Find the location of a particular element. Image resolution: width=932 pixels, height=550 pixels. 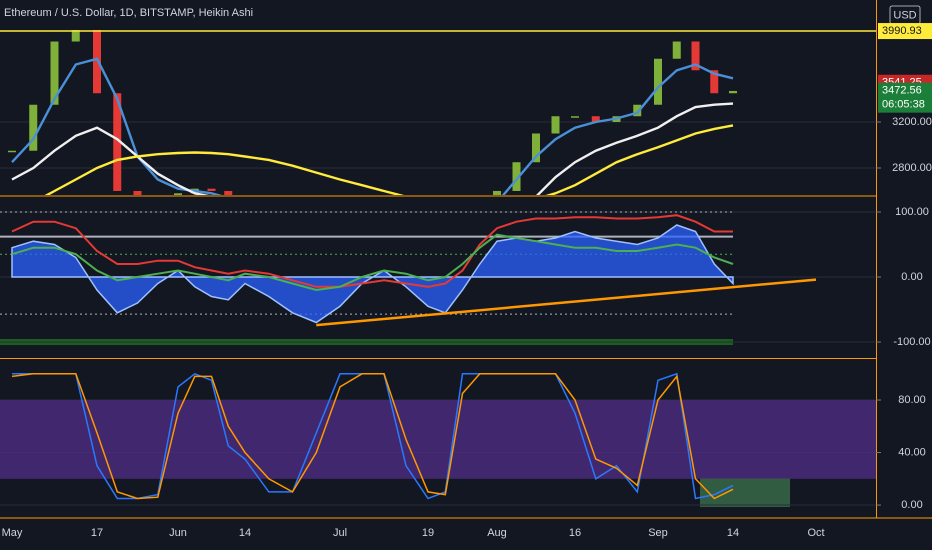

price-label: 3990.93 is located at coordinates (902, 31).